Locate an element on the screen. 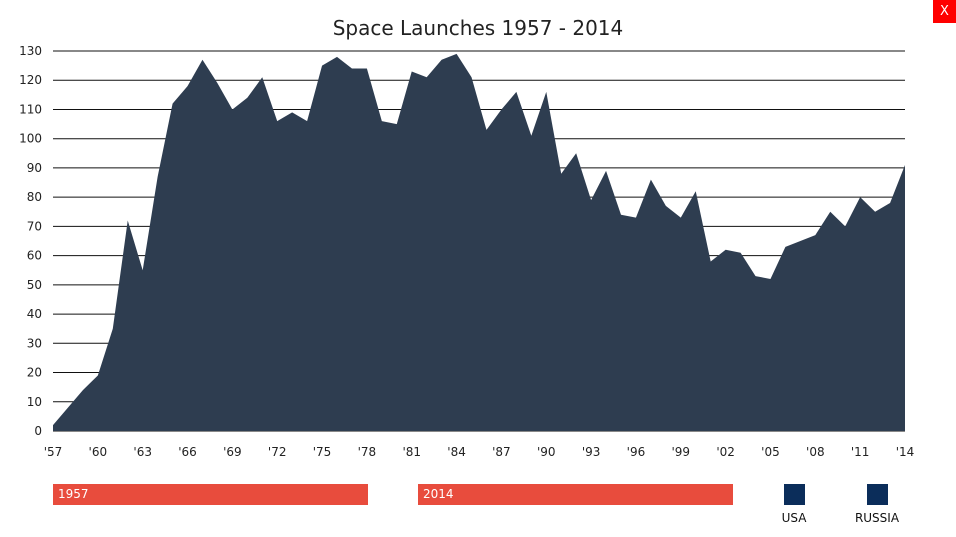 This screenshot has height=537, width=956. chart-title: Space Launches 1957 - 2014 is located at coordinates (478, 28).